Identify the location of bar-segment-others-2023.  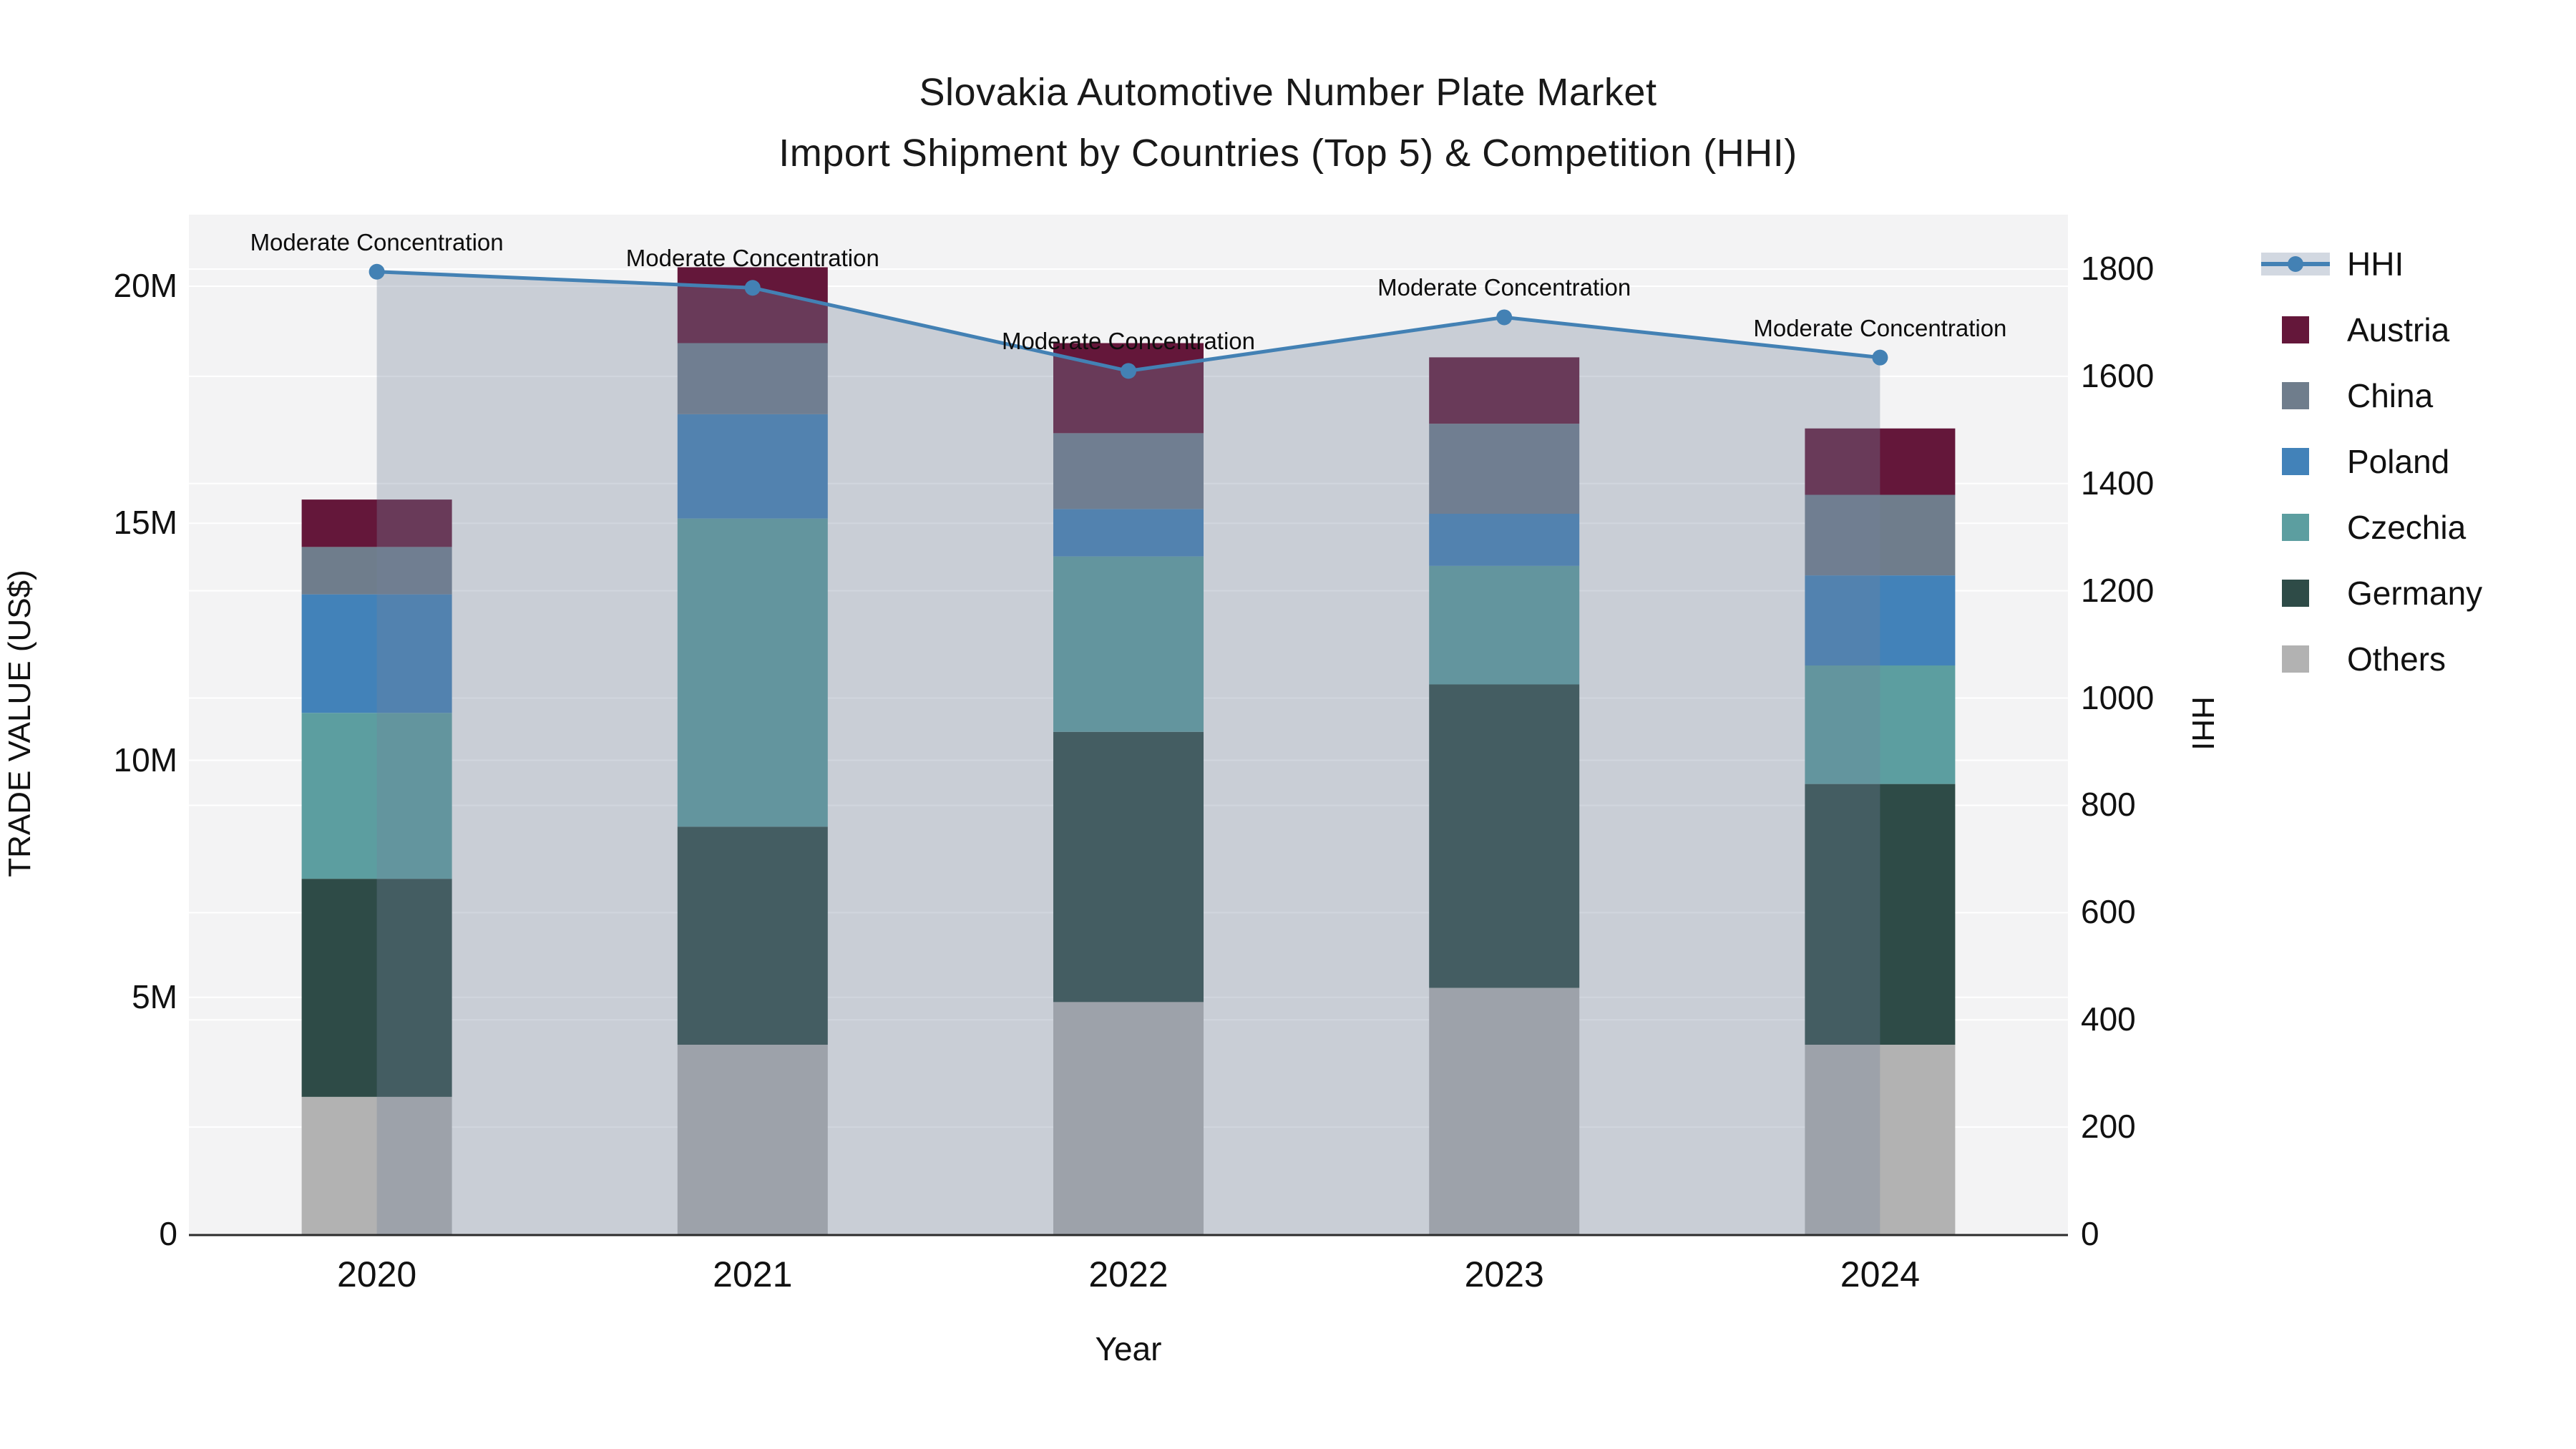
(1504, 1111).